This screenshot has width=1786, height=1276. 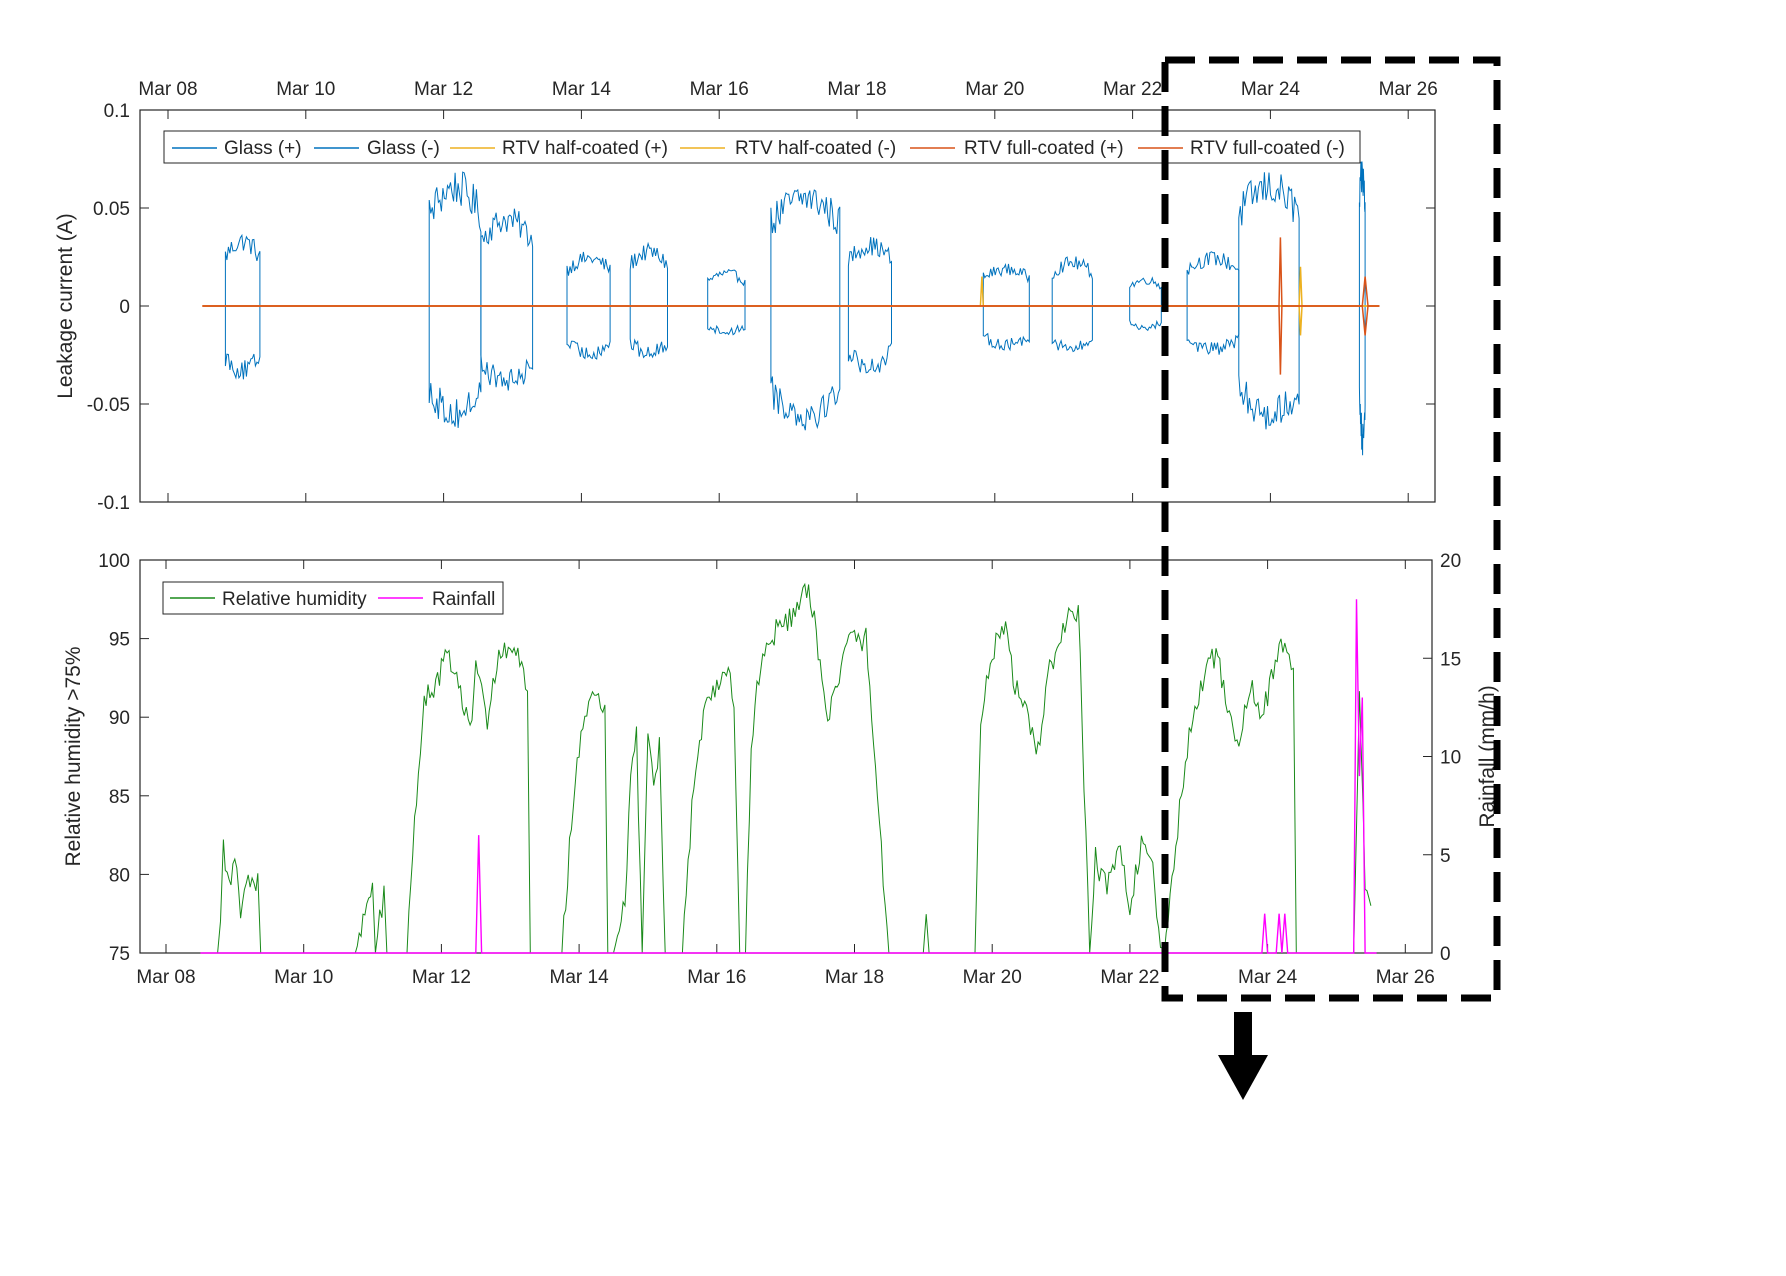 I want to click on y-tick-label: 90, so click(x=119, y=718).